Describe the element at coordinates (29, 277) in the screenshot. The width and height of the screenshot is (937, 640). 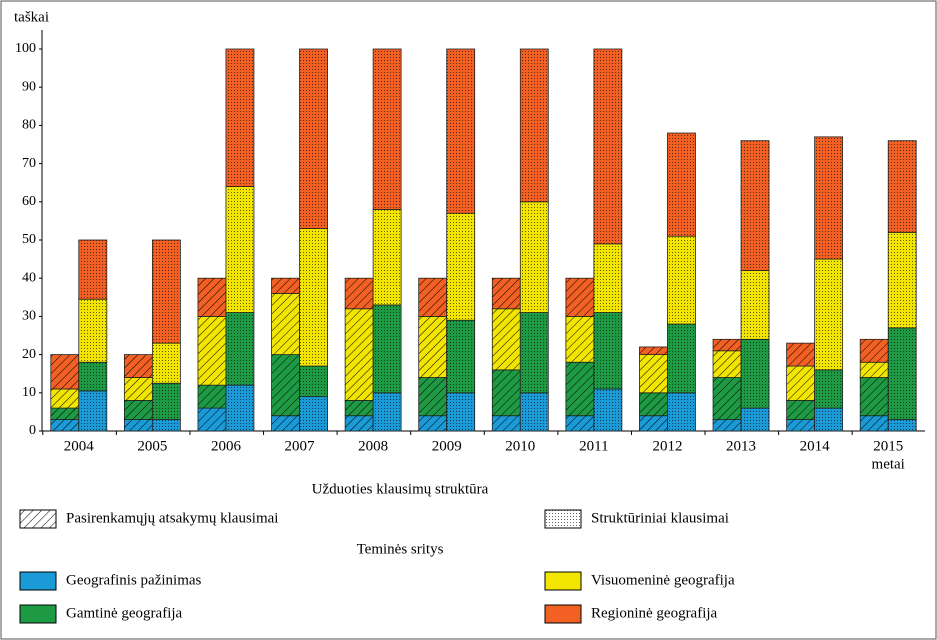
I see `y-tick-label: 40` at that location.